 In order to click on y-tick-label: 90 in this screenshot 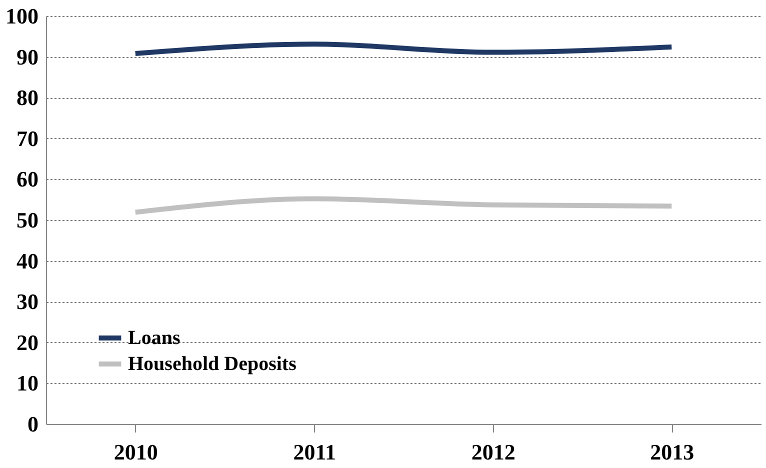, I will do `click(27, 57)`.